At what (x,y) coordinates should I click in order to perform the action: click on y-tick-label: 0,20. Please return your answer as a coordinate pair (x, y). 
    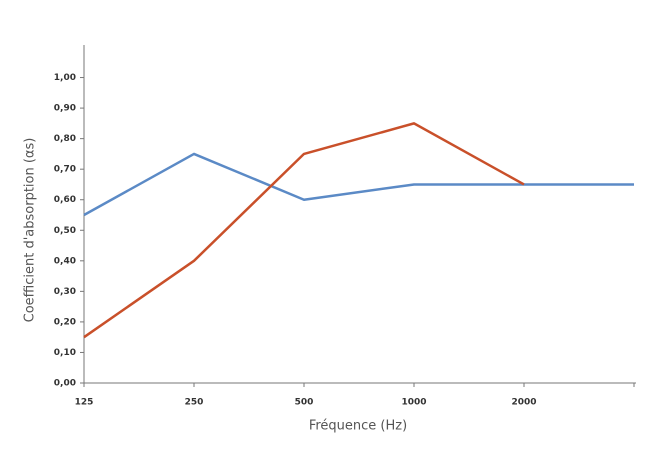
    Looking at the image, I should click on (65, 322).